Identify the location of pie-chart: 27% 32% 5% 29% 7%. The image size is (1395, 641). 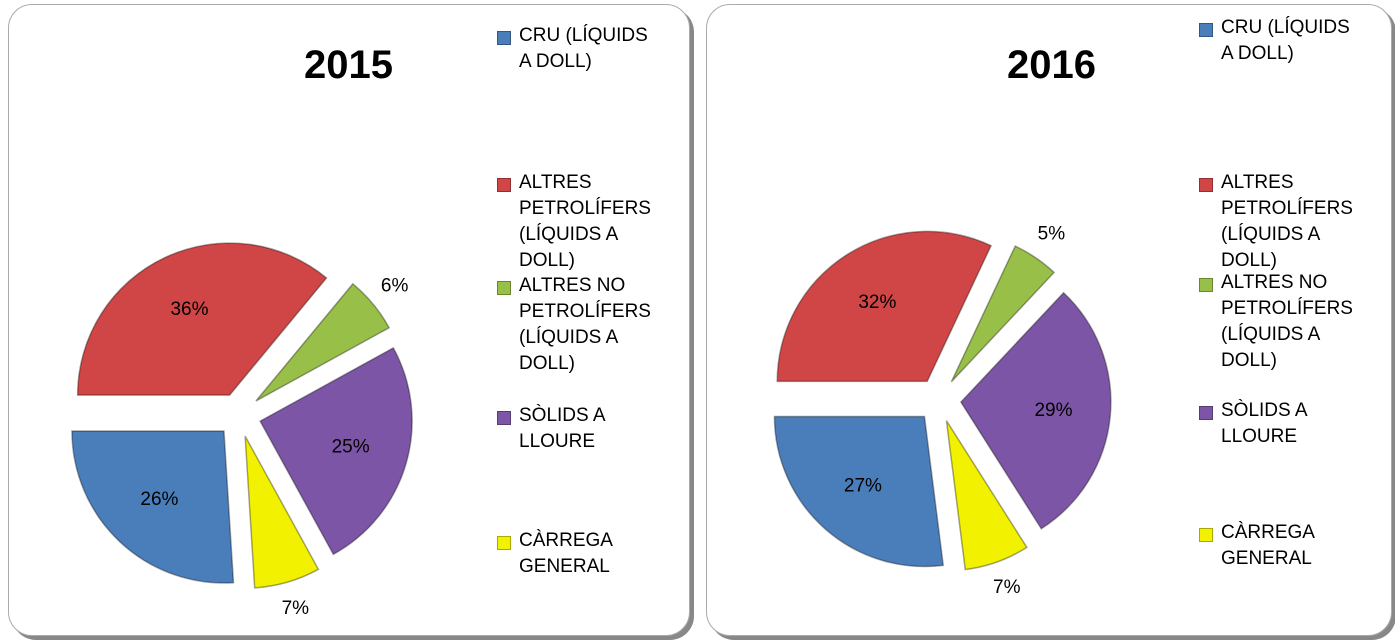
(942, 411).